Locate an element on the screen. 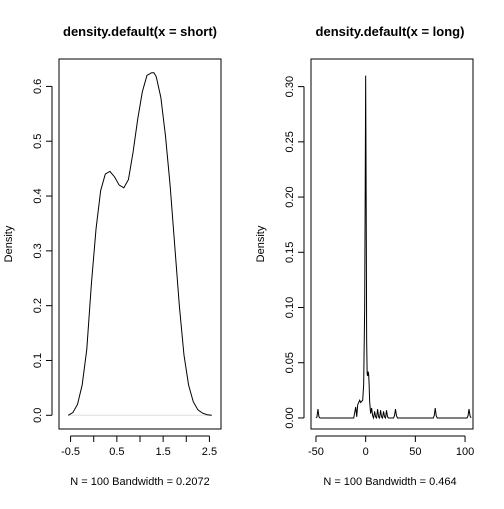 The height and width of the screenshot is (509, 504). y-tick-label: 0.05 is located at coordinates (290, 362).